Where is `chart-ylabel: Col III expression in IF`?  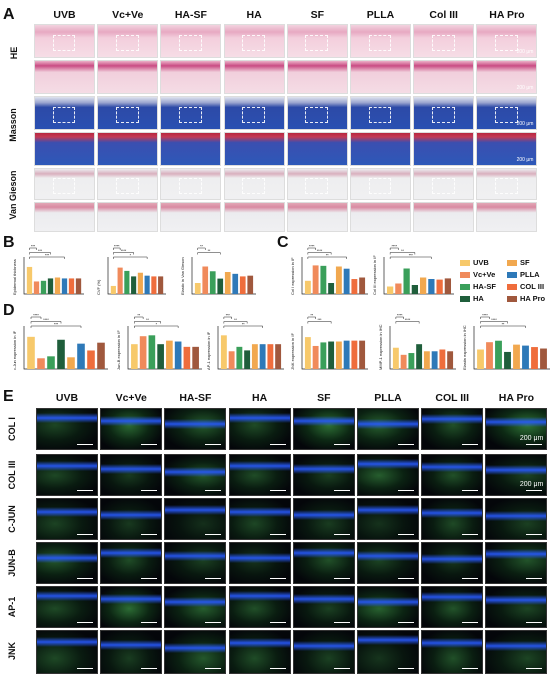 chart-ylabel: Col III expression in IF is located at coordinates (374, 275).